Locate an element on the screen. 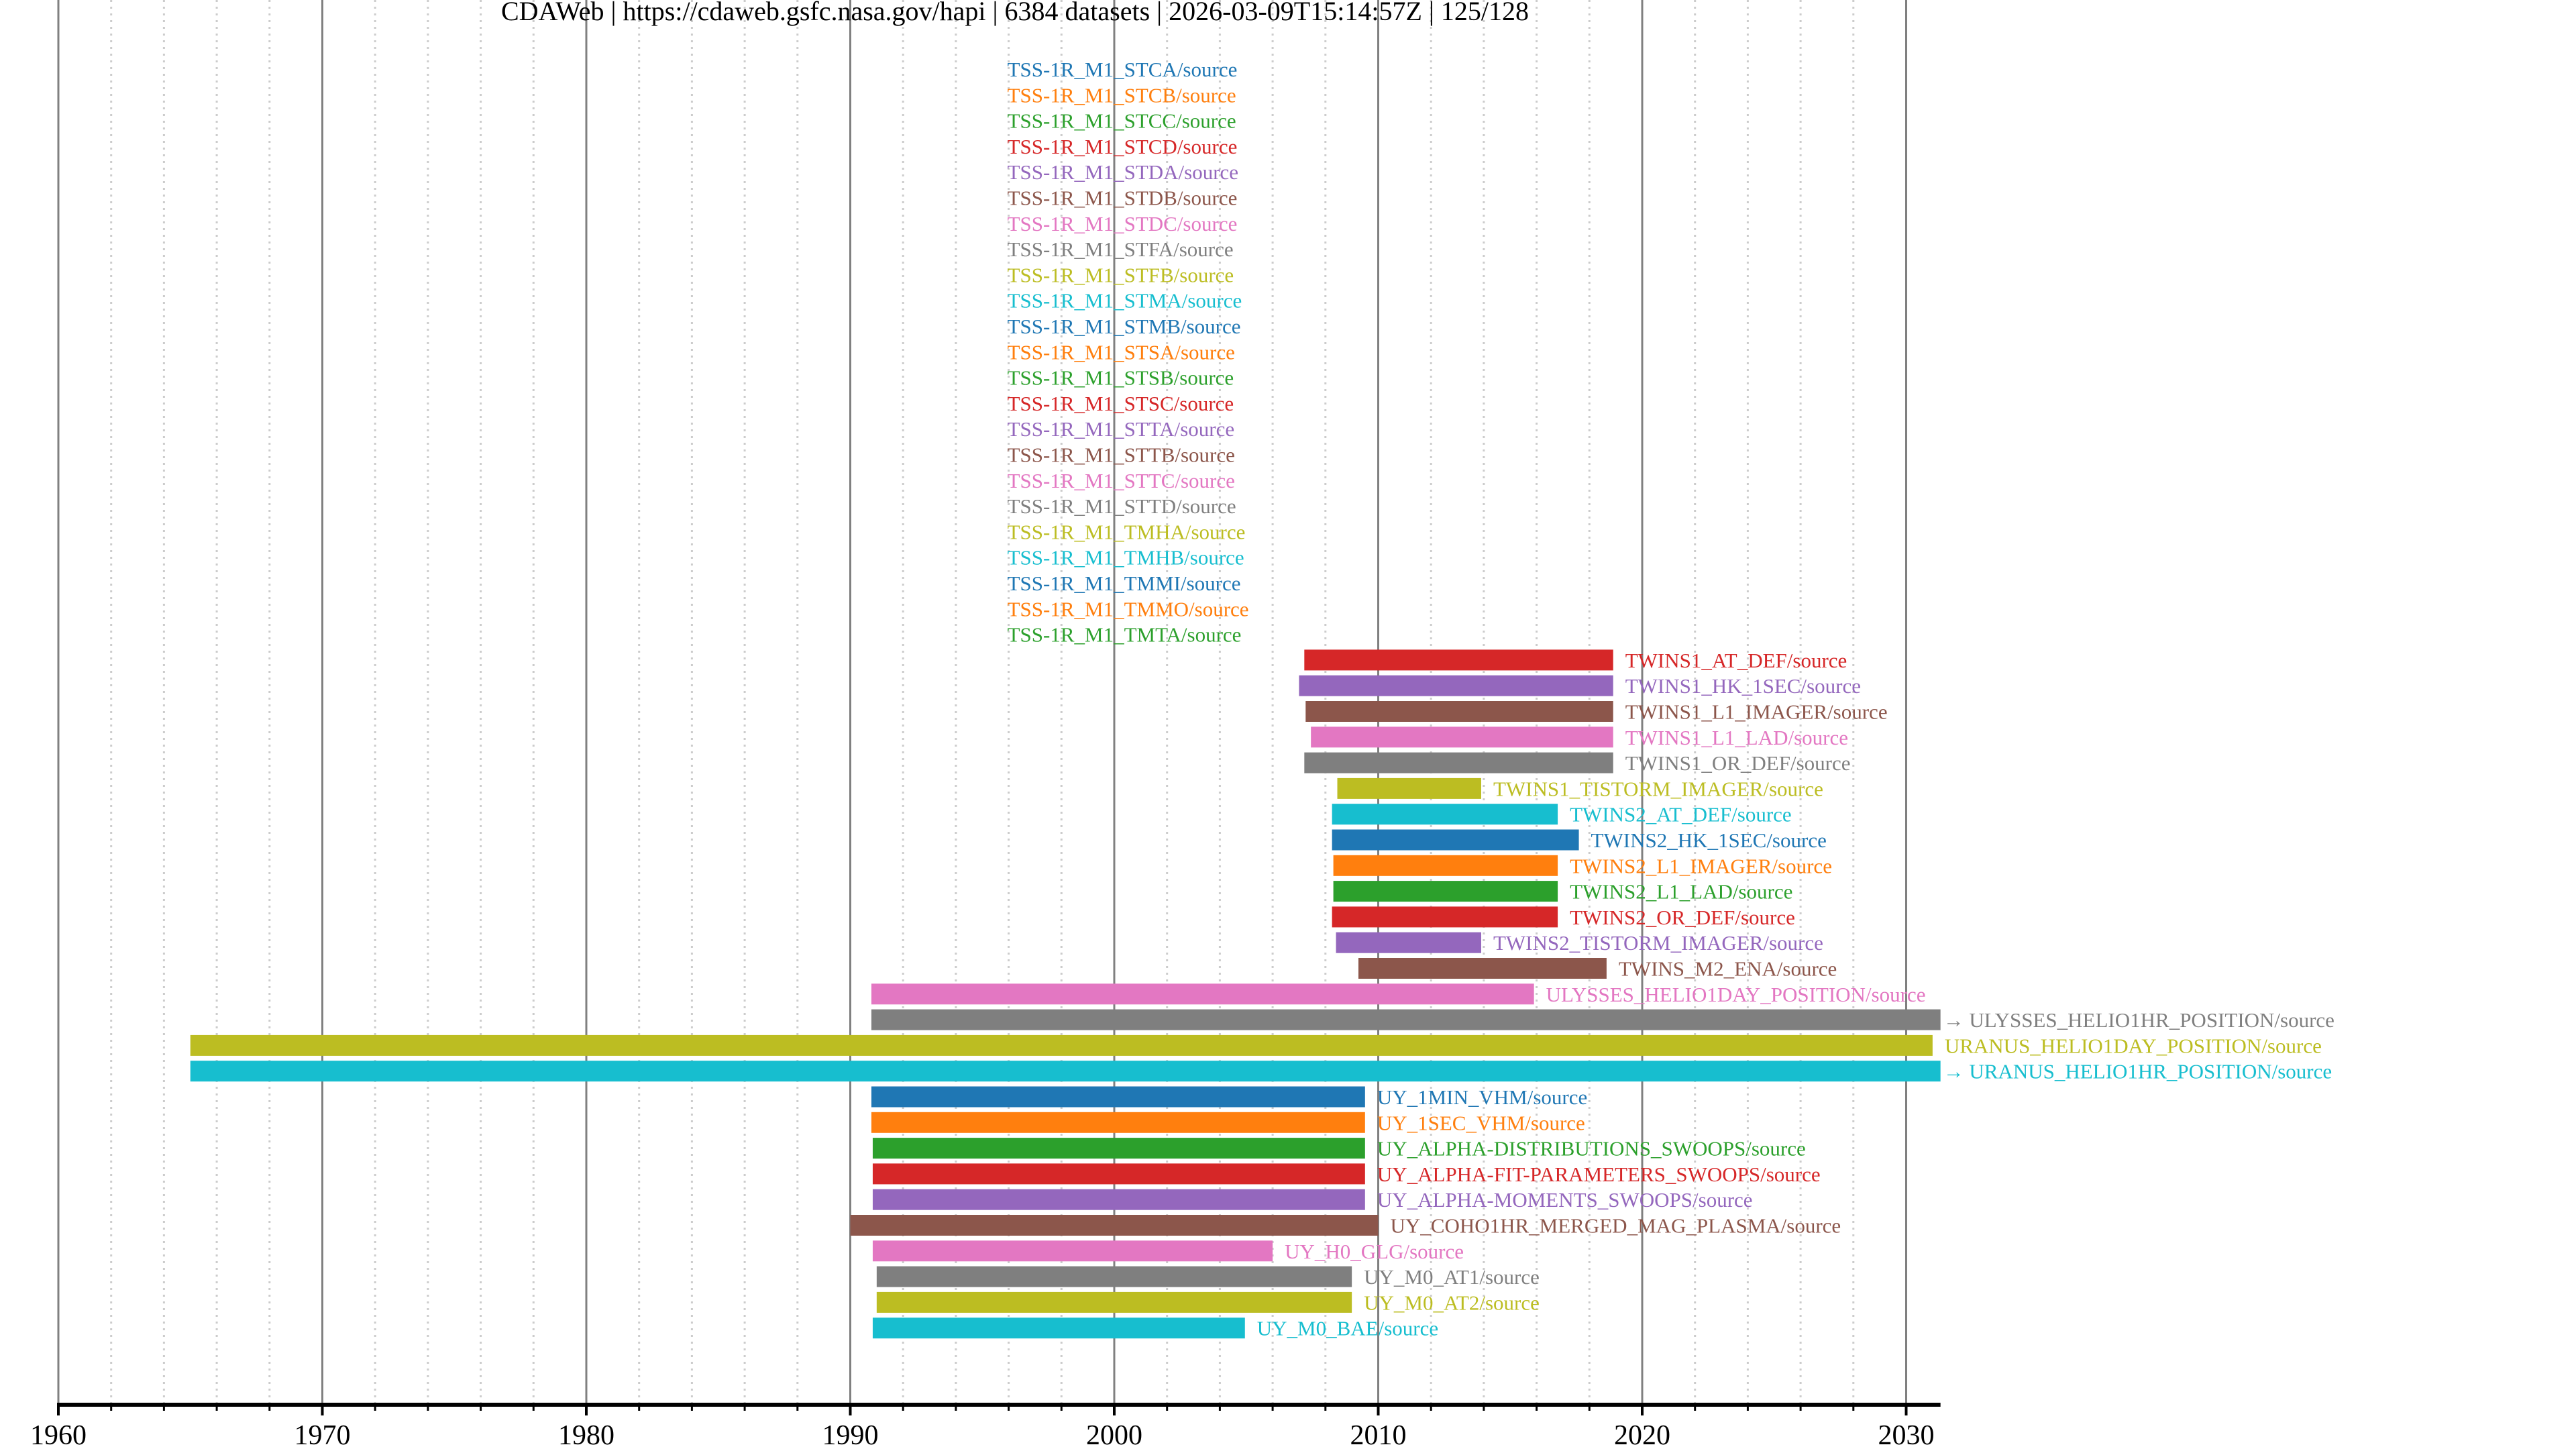 This screenshot has width=2576, height=1449. x-tick-label: 2010 is located at coordinates (1378, 1434).